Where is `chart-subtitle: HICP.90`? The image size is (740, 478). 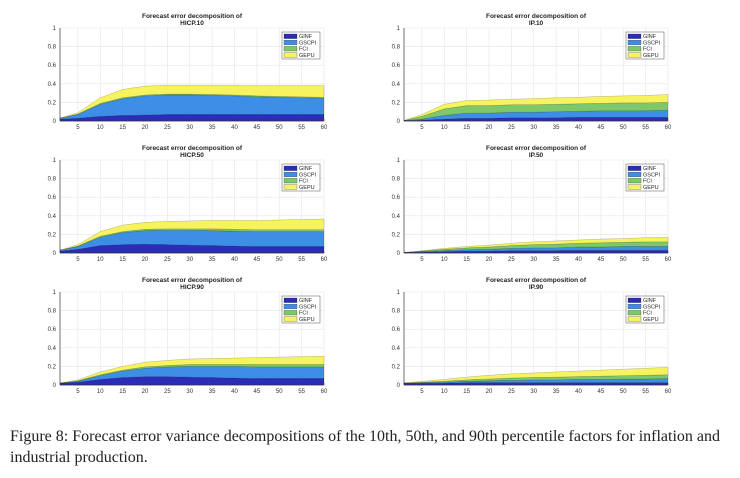
chart-subtitle: HICP.90 is located at coordinates (192, 287).